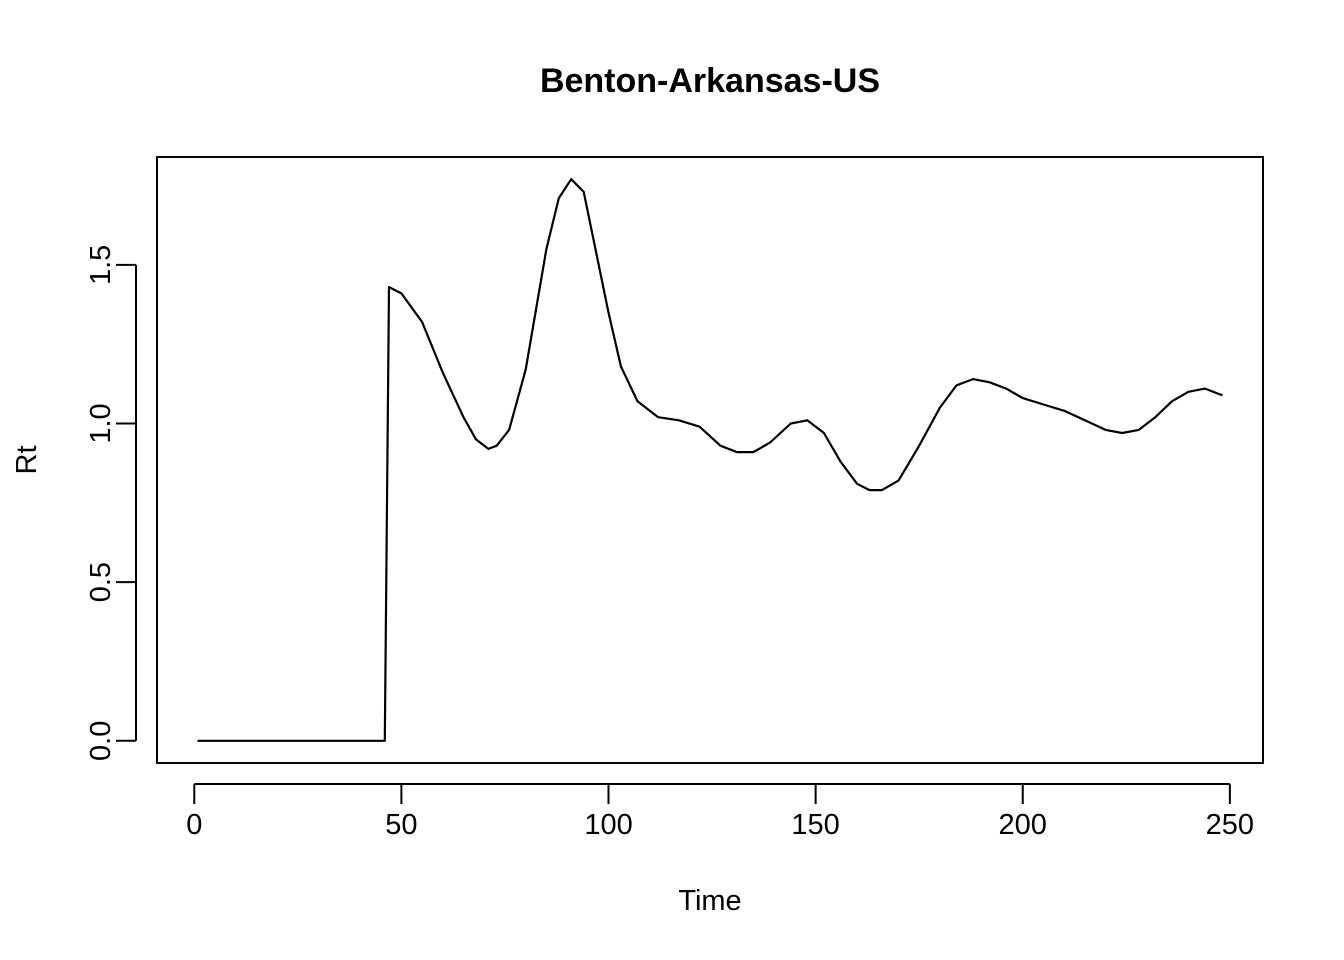 The width and height of the screenshot is (1344, 960). Describe the element at coordinates (101, 741) in the screenshot. I see `y-tick-label: 0.0` at that location.